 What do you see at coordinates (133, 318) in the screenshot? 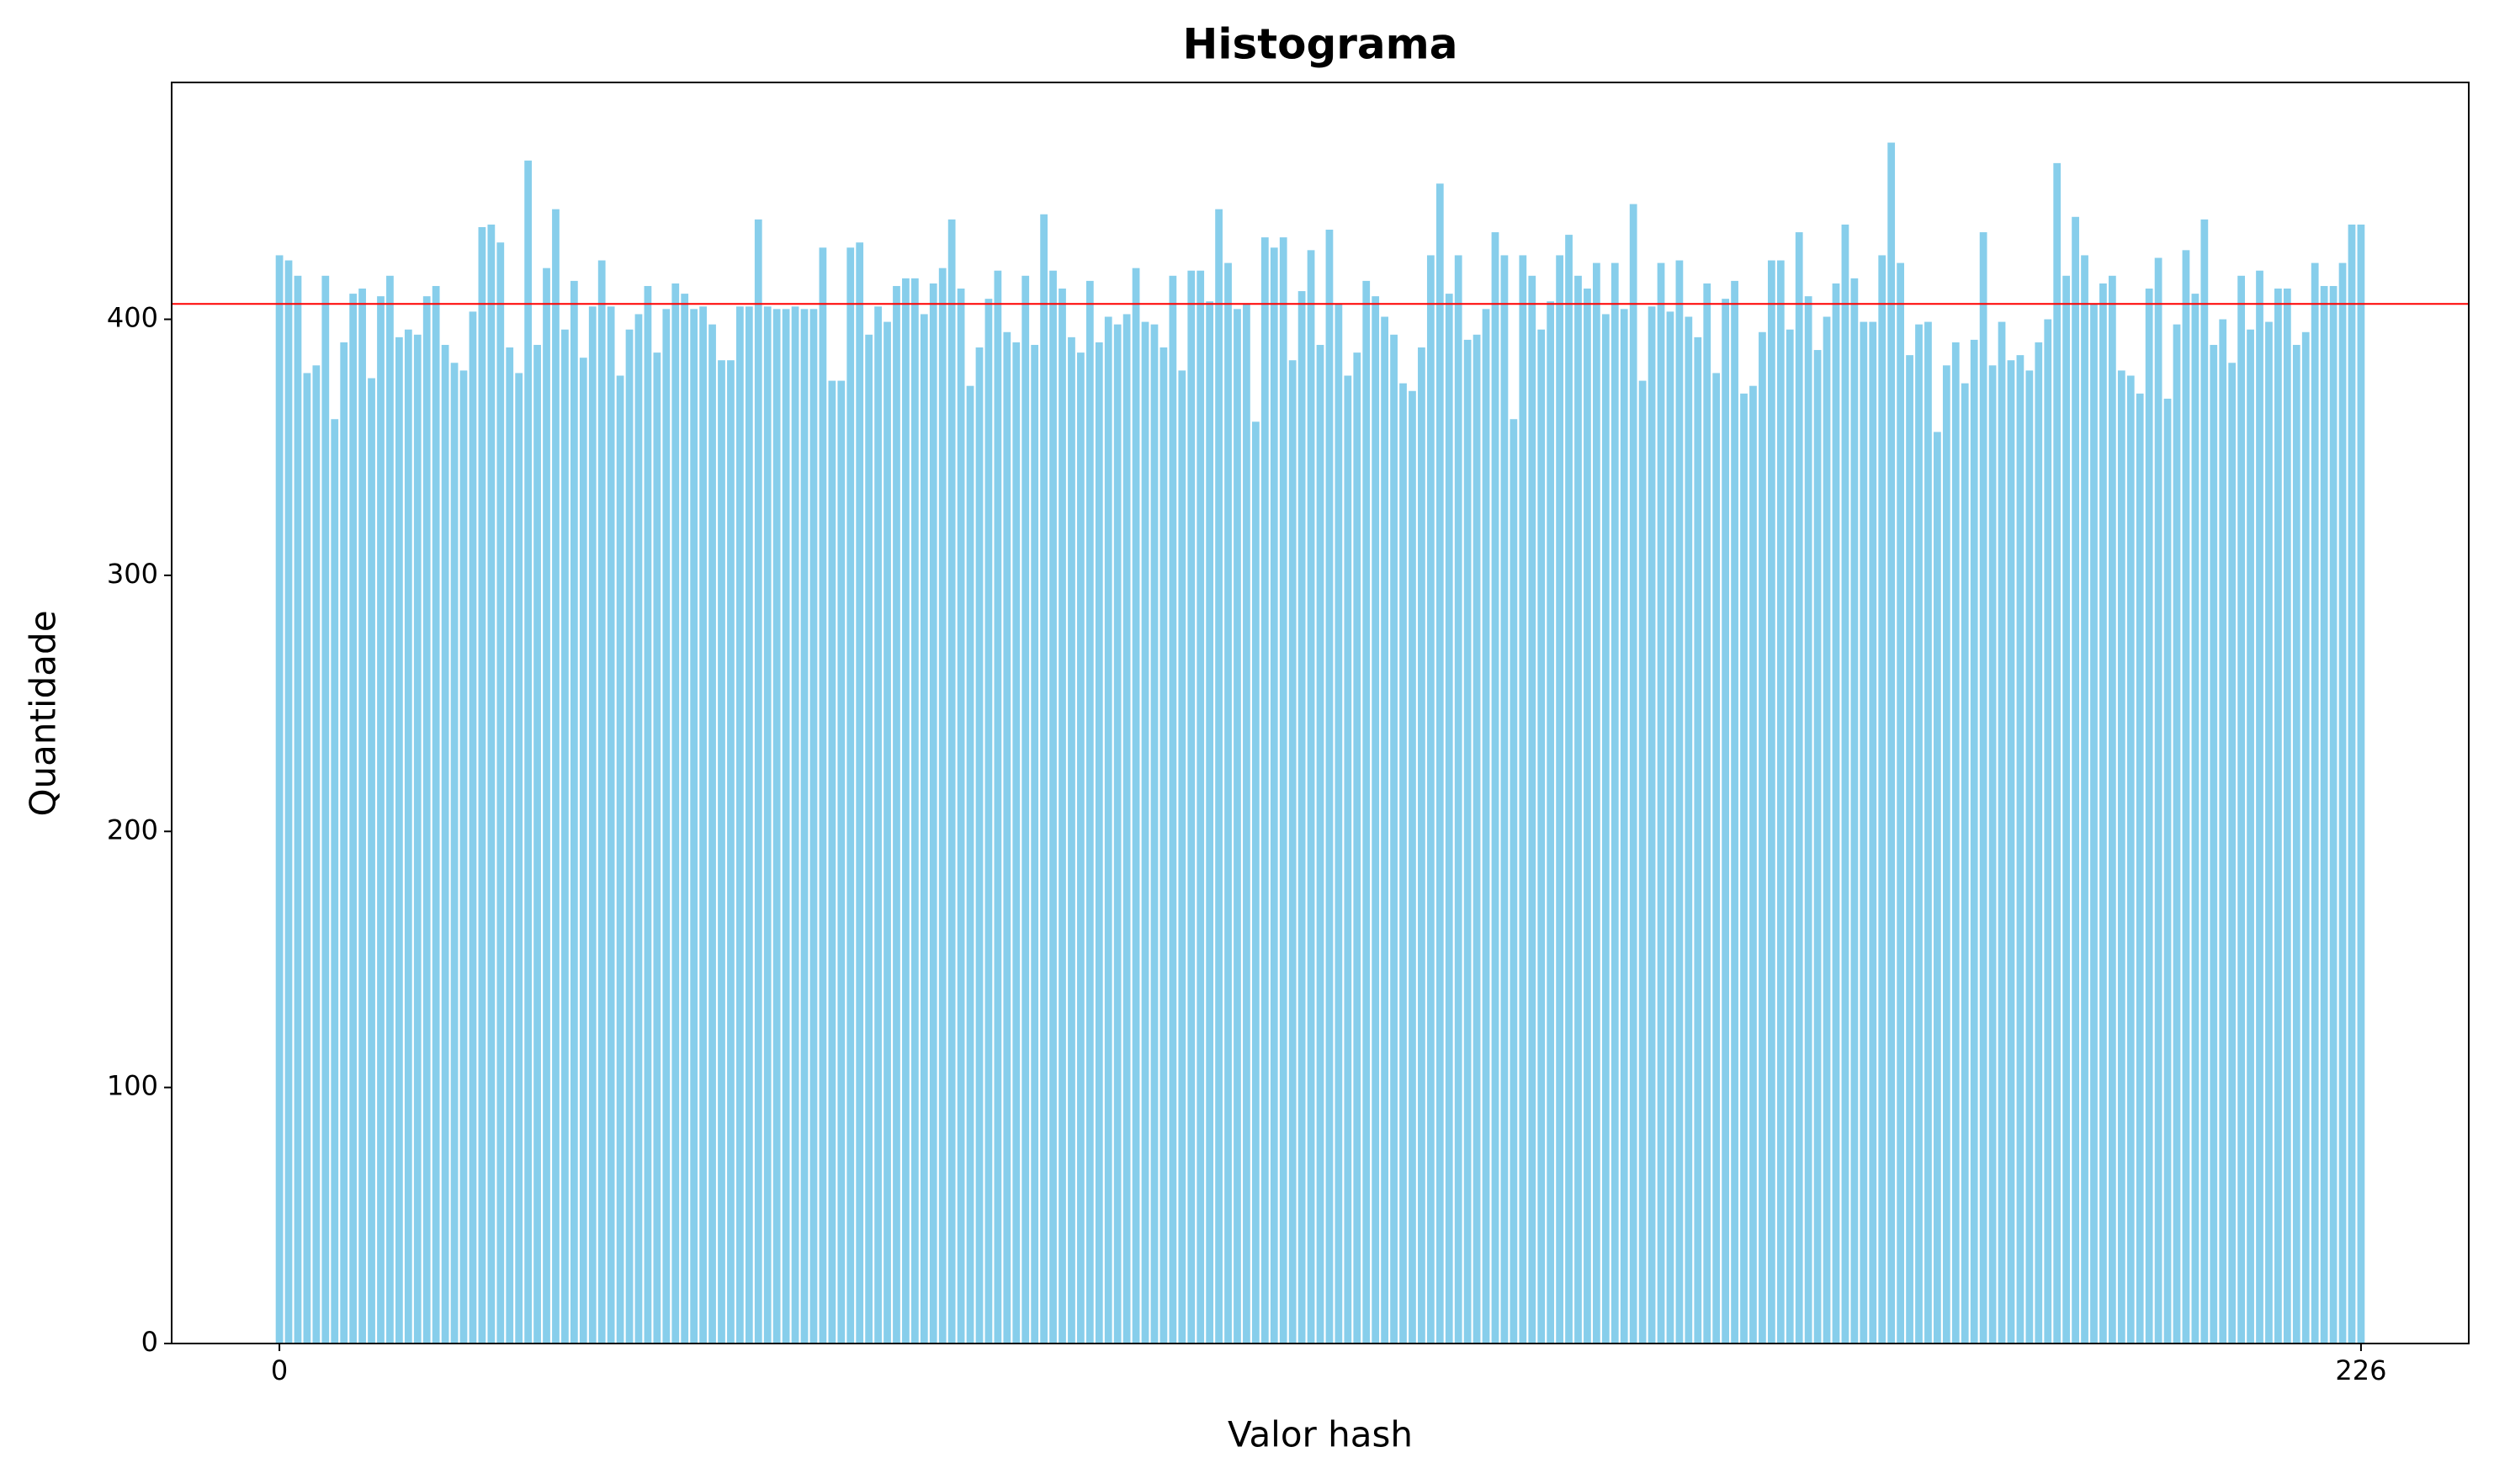
I see `y-tick-label: 400` at bounding box center [133, 318].